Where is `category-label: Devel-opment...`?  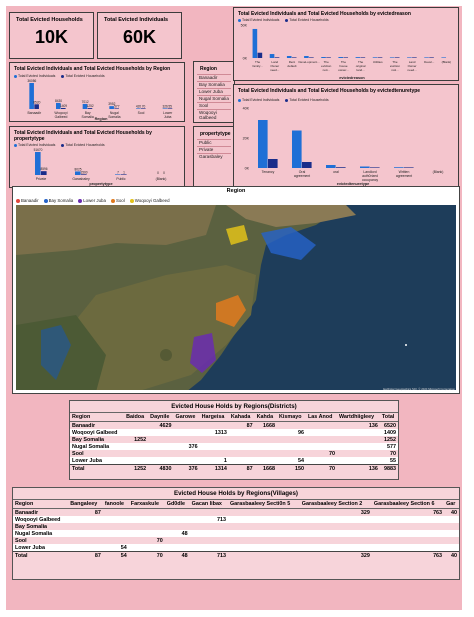
category-label: Devel-opment... is located at coordinates (308, 62).